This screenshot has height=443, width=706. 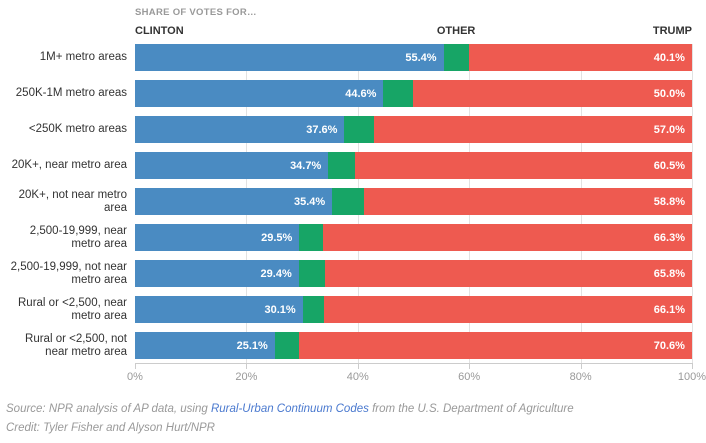 What do you see at coordinates (159, 31) in the screenshot?
I see `column-header-clinton: CLINTON` at bounding box center [159, 31].